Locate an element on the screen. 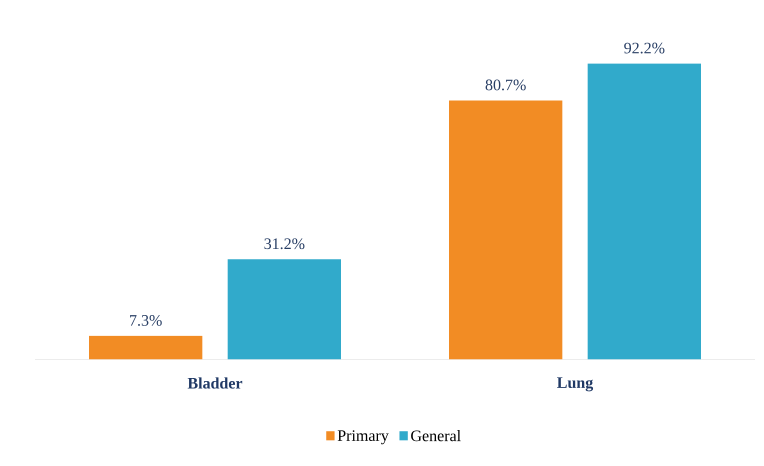 The image size is (764, 466). legend-label: Primary is located at coordinates (363, 437).